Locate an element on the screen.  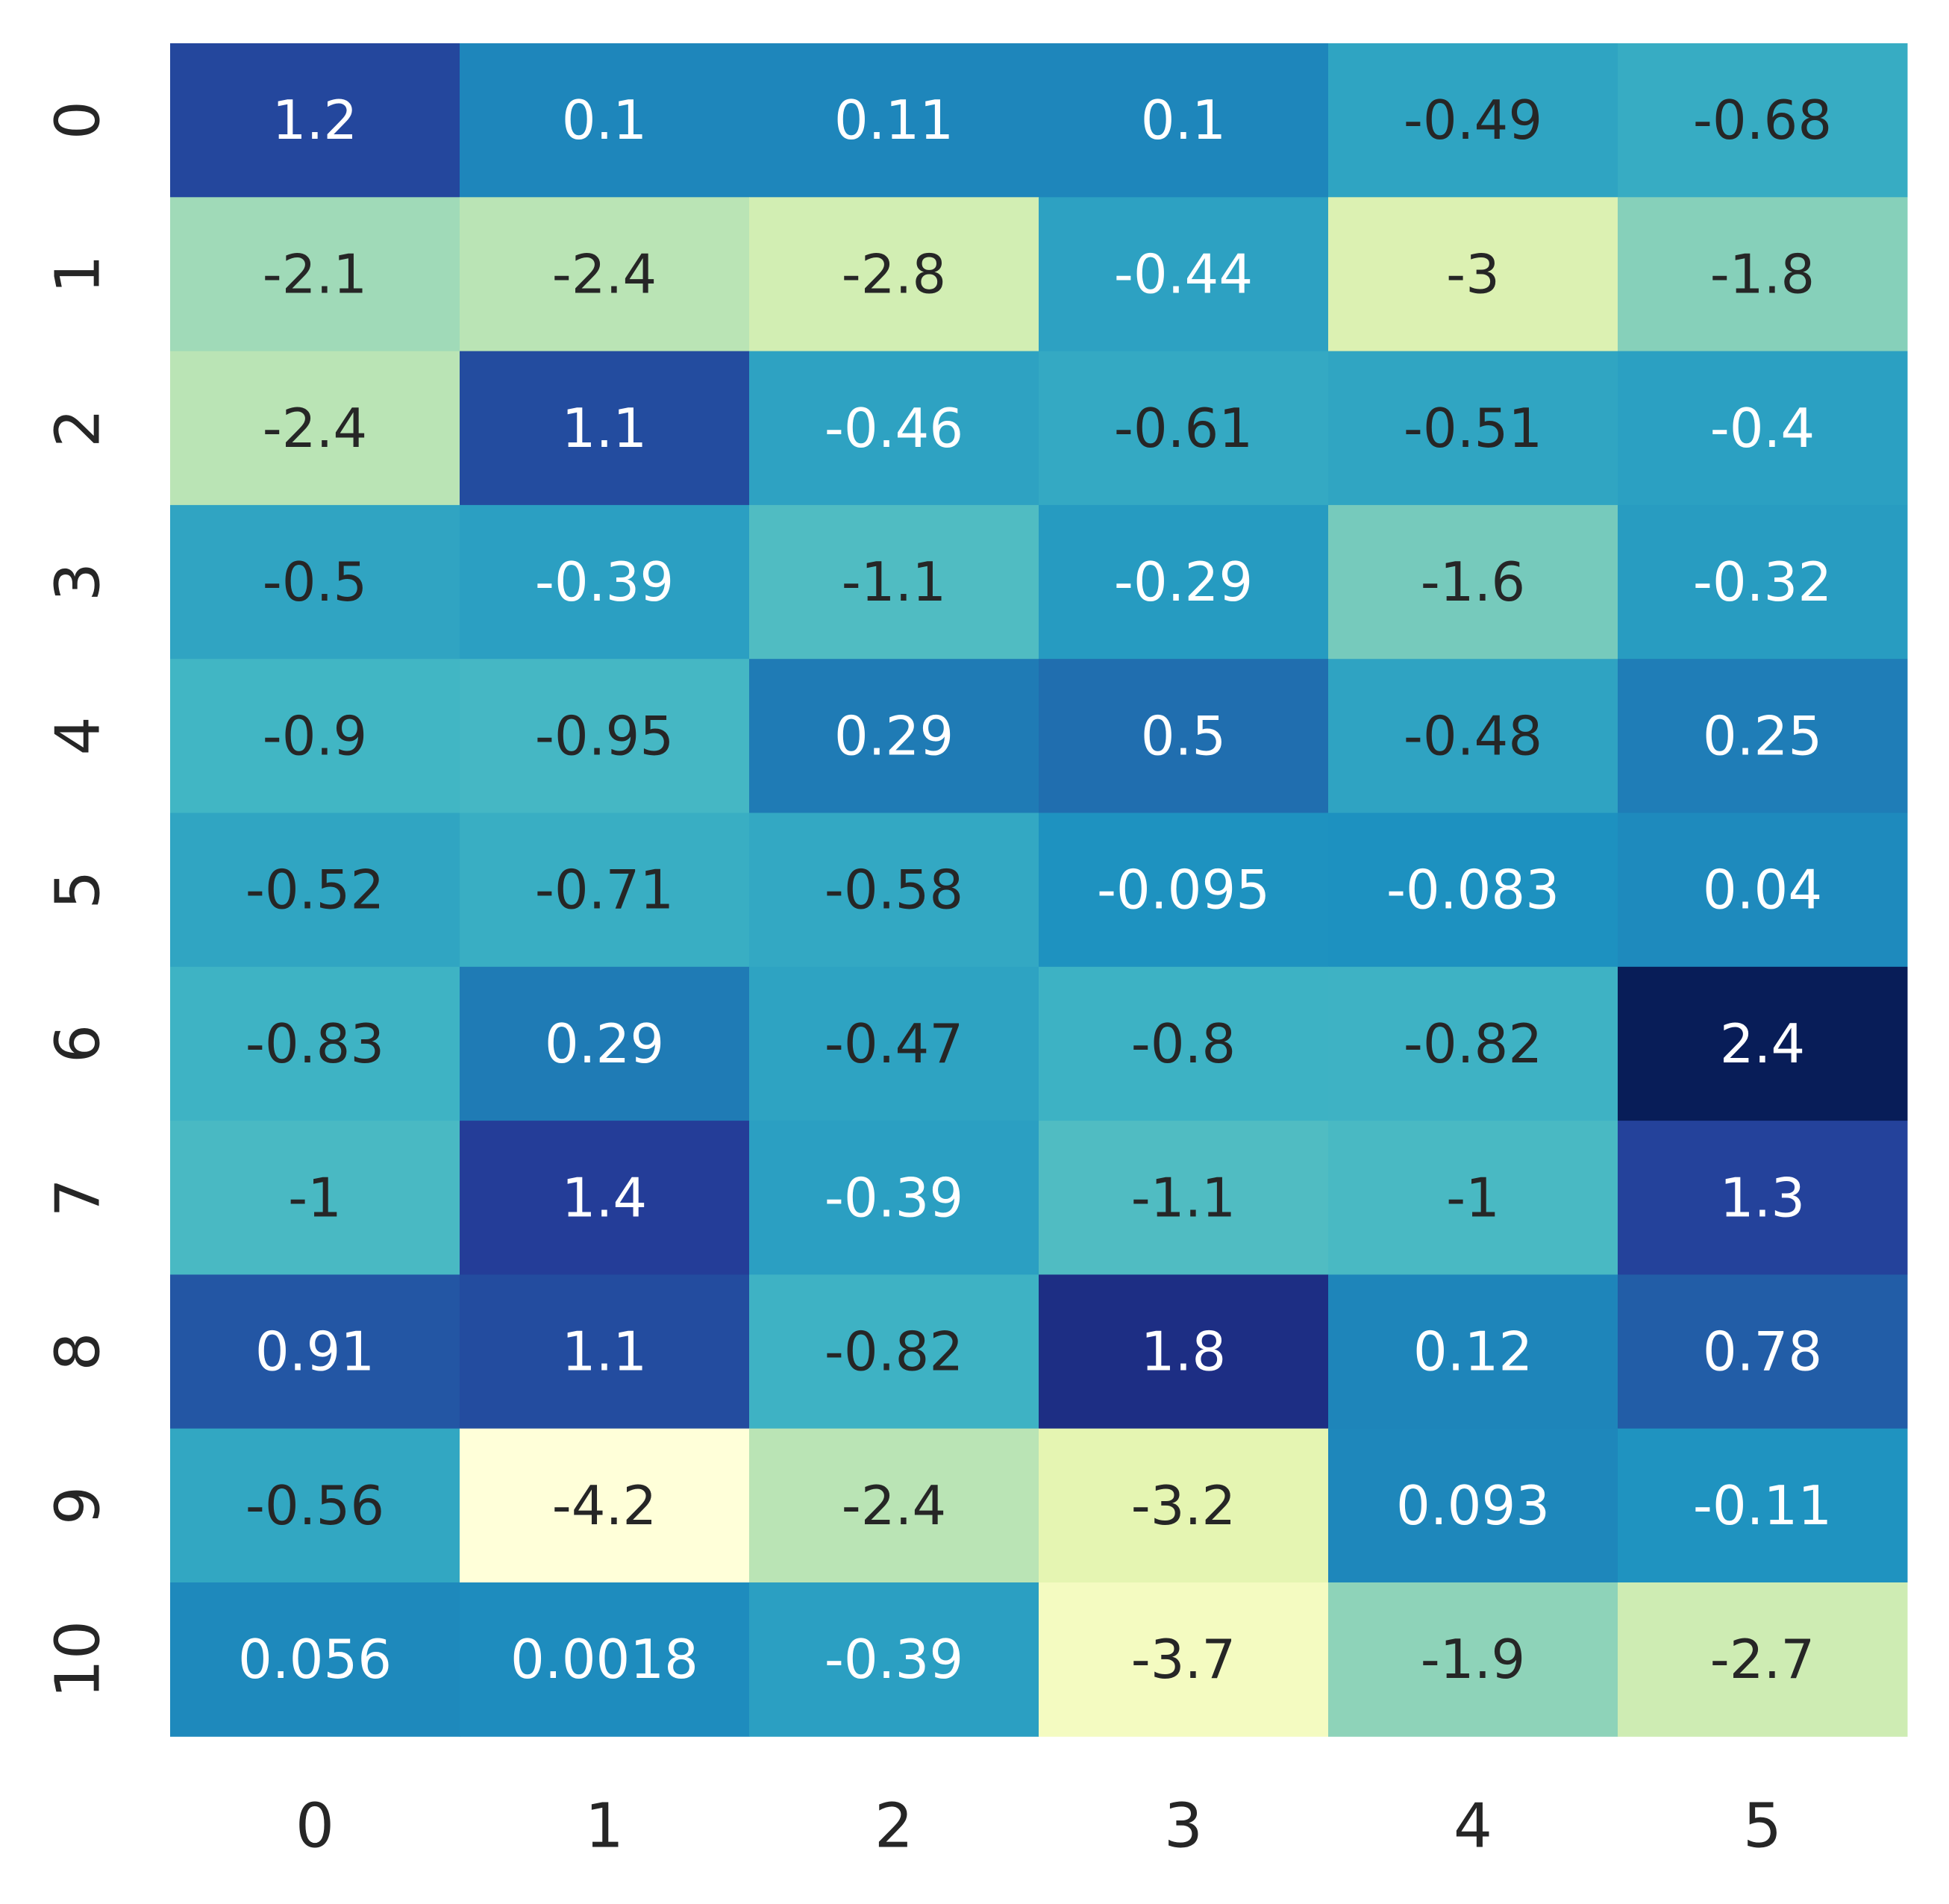
cell-value-label: -0.82 is located at coordinates (894, 1352).